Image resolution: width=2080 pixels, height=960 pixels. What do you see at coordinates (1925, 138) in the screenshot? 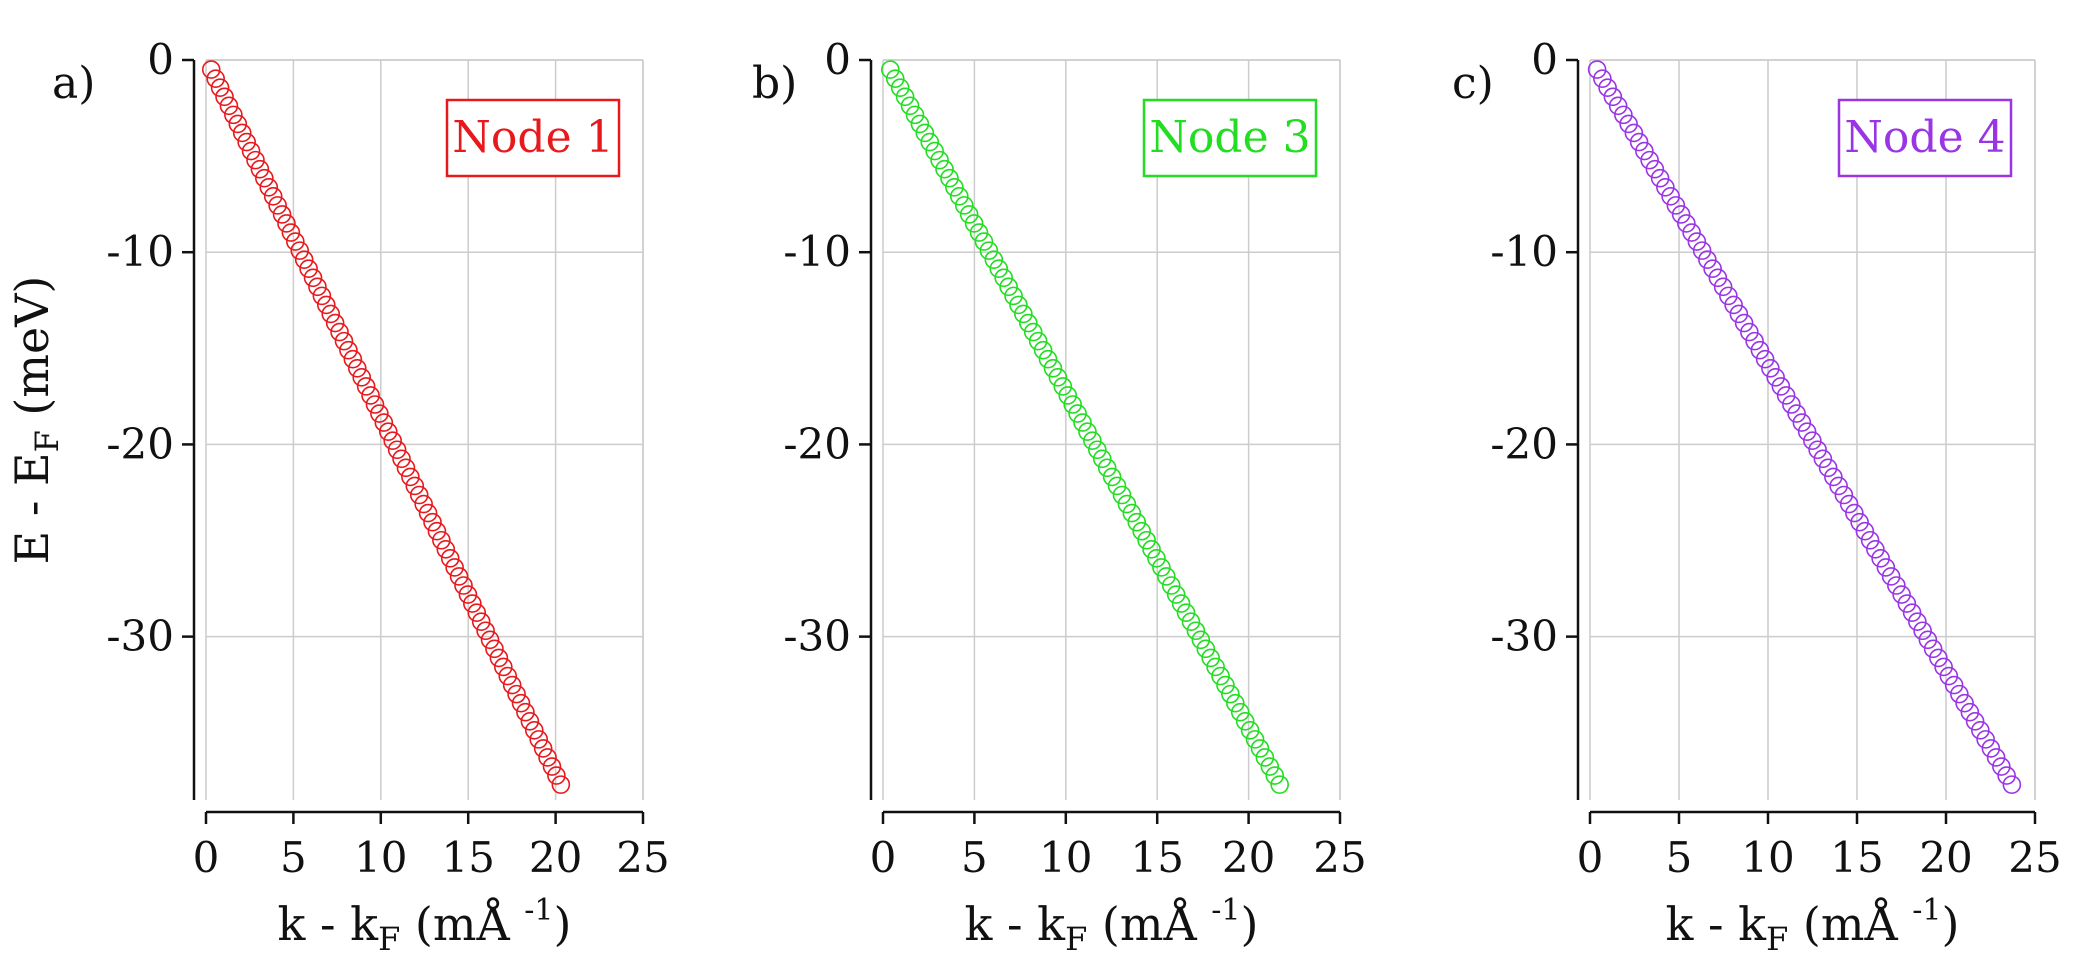
I see `legend: Node 4` at bounding box center [1925, 138].